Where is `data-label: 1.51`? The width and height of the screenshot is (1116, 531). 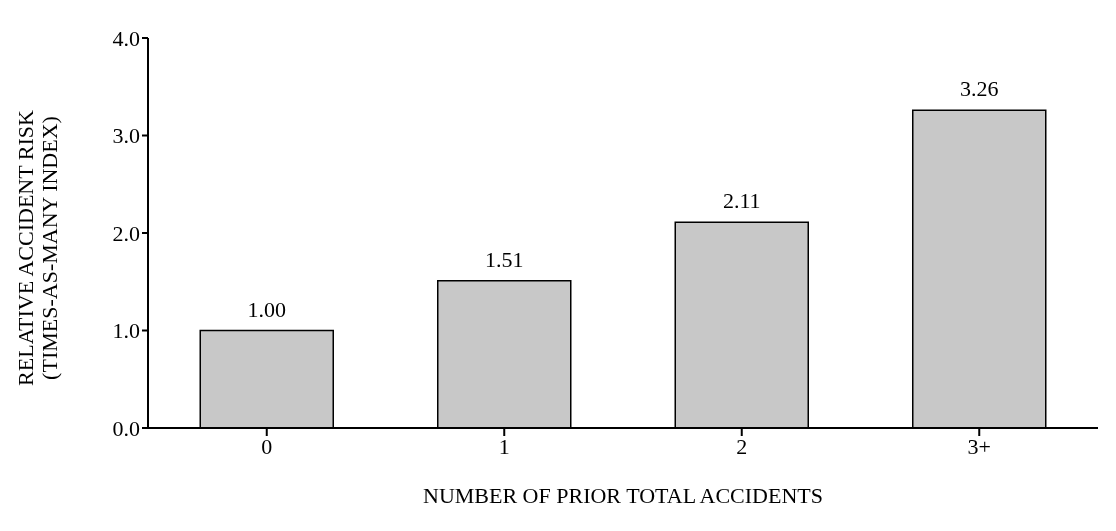 data-label: 1.51 is located at coordinates (504, 259).